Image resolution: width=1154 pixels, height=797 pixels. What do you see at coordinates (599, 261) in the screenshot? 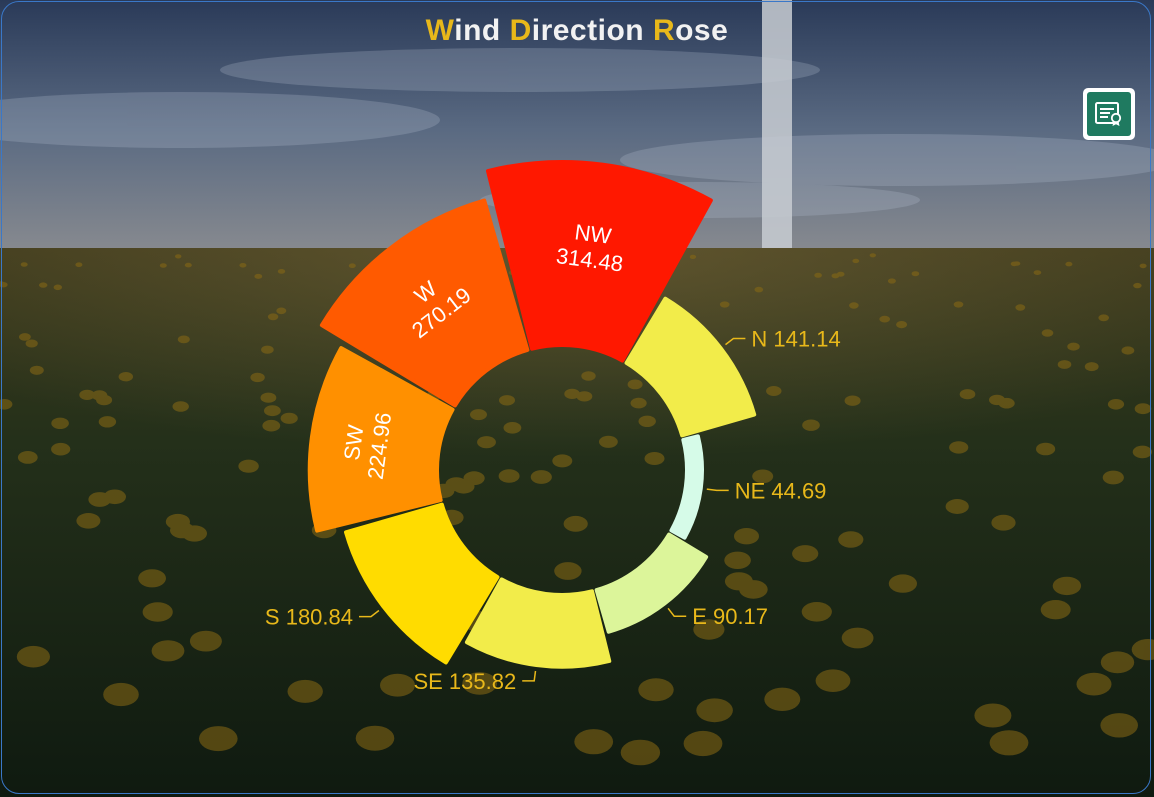
I see `rose-sector-nw` at bounding box center [599, 261].